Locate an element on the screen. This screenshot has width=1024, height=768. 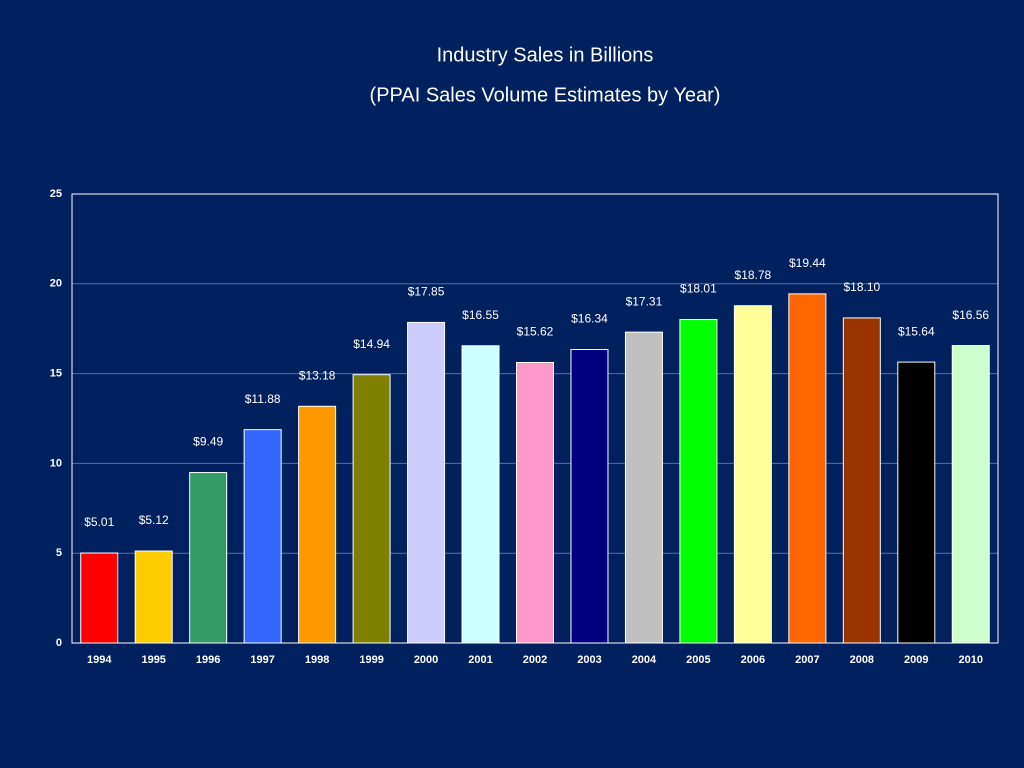
value-label: $11.88 is located at coordinates (263, 399).